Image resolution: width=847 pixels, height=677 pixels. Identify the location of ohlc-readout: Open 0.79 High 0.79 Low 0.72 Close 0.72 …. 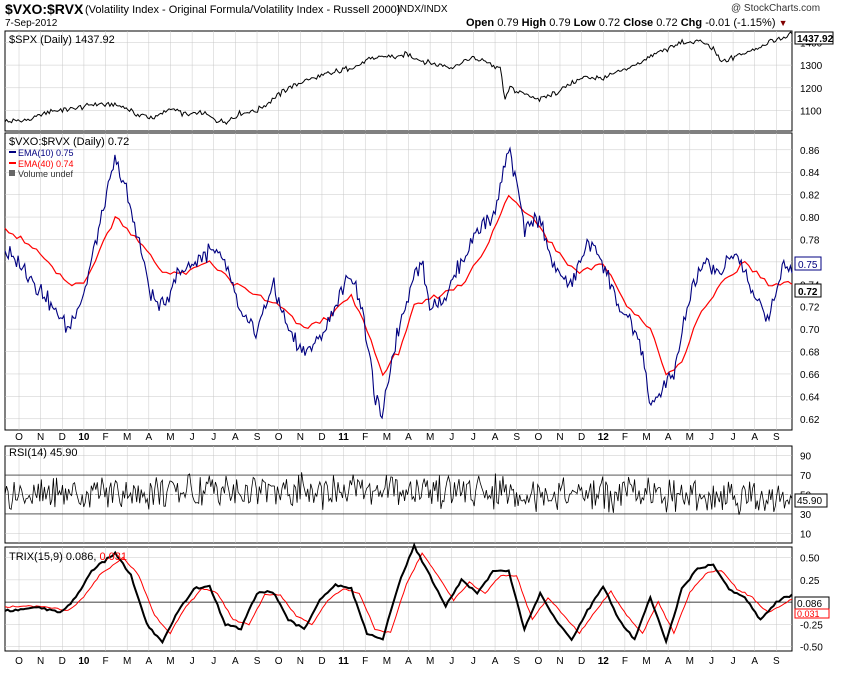
(626, 23).